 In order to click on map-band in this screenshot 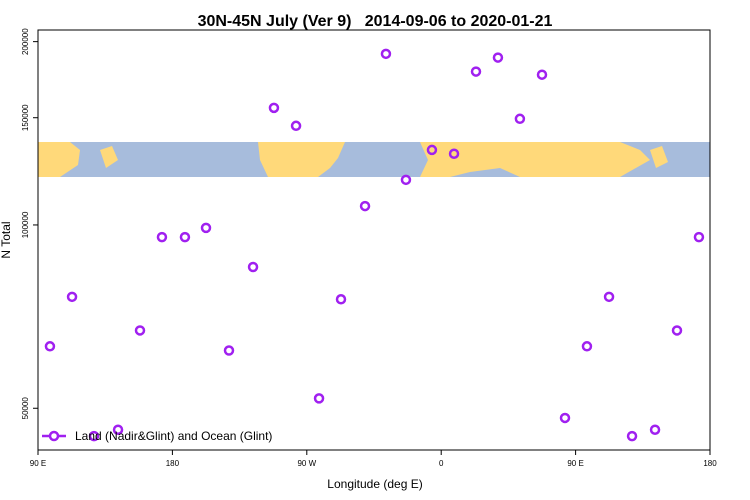, I will do `click(374, 159)`.